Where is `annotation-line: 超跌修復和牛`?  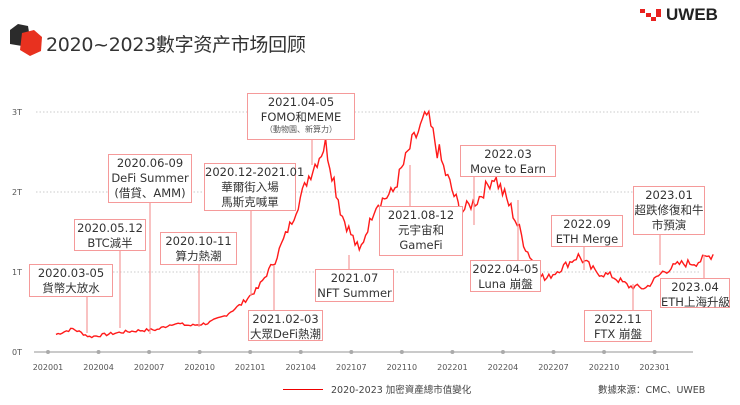
annotation-line: 超跌修復和牛 is located at coordinates (669, 210).